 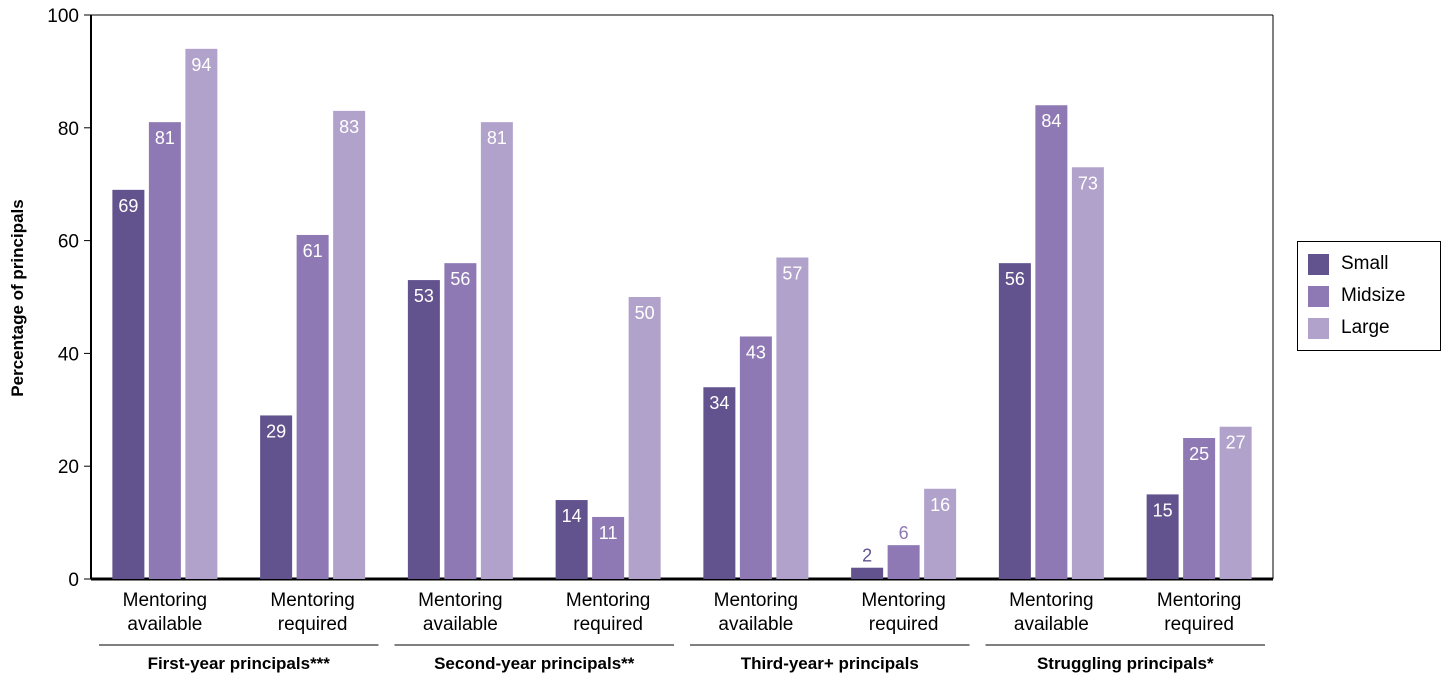 I want to click on bar-value-label: 57, so click(x=792, y=274).